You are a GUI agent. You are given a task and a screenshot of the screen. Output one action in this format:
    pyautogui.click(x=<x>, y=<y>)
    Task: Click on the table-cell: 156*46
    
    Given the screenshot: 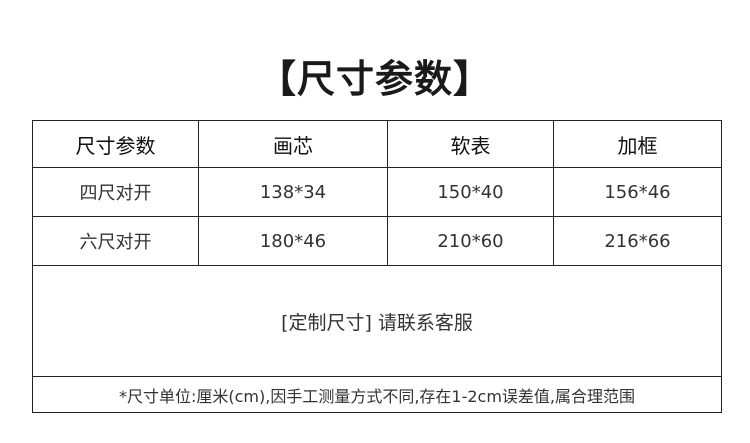 What is the action you would take?
    pyautogui.click(x=637, y=192)
    